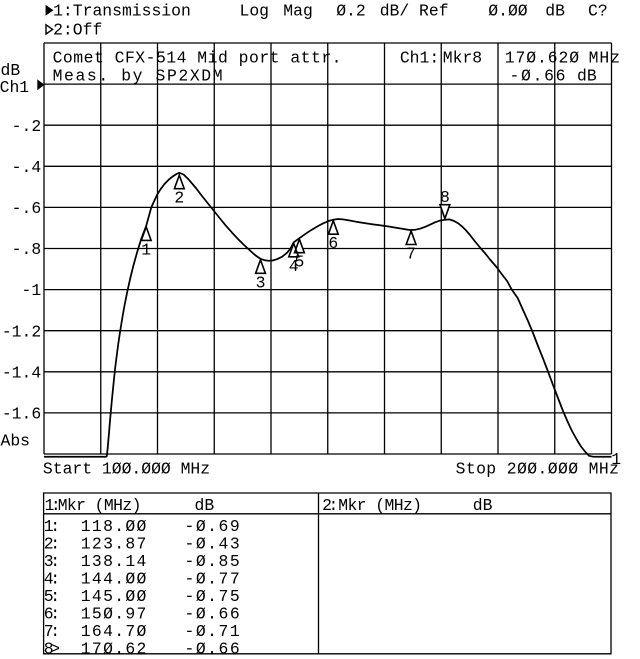  Describe the element at coordinates (32, 290) in the screenshot. I see `svg-text: -1` at that location.